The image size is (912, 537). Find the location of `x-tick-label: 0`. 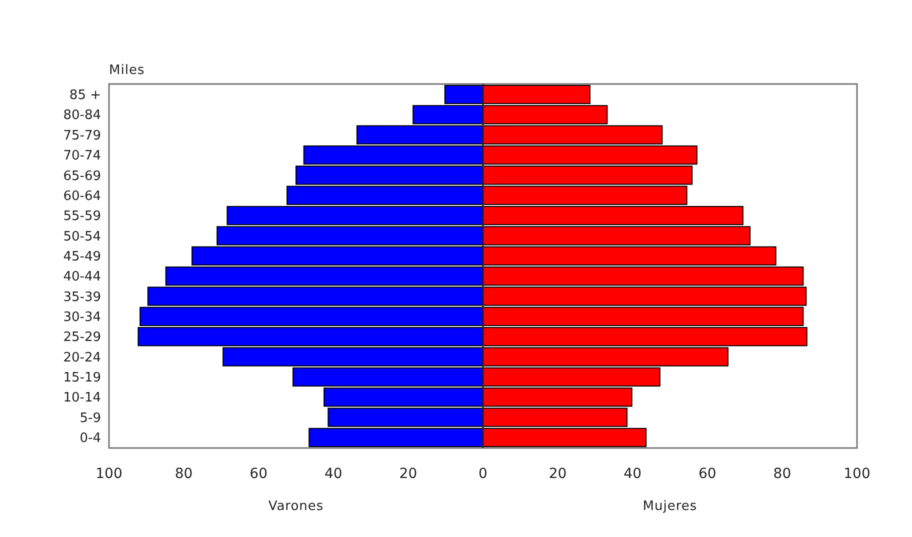

x-tick-label: 0 is located at coordinates (483, 474).